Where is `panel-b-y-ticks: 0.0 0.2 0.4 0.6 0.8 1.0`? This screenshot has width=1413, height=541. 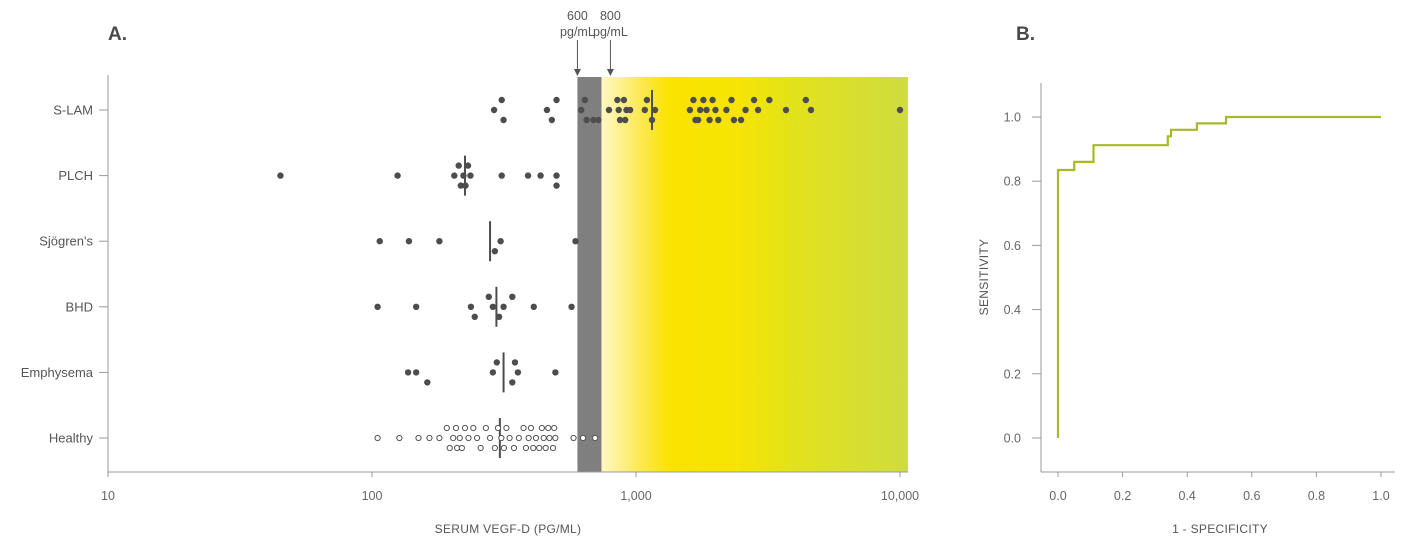
panel-b-y-ticks: 0.0 0.2 0.4 0.6 0.8 1.0 is located at coordinates (1022, 278).